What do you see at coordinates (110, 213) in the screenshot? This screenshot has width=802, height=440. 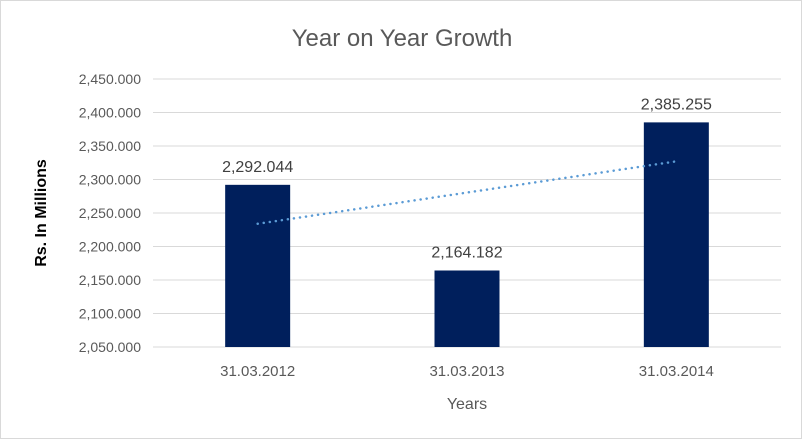 I see `y-tick-label: 2,250.000` at bounding box center [110, 213].